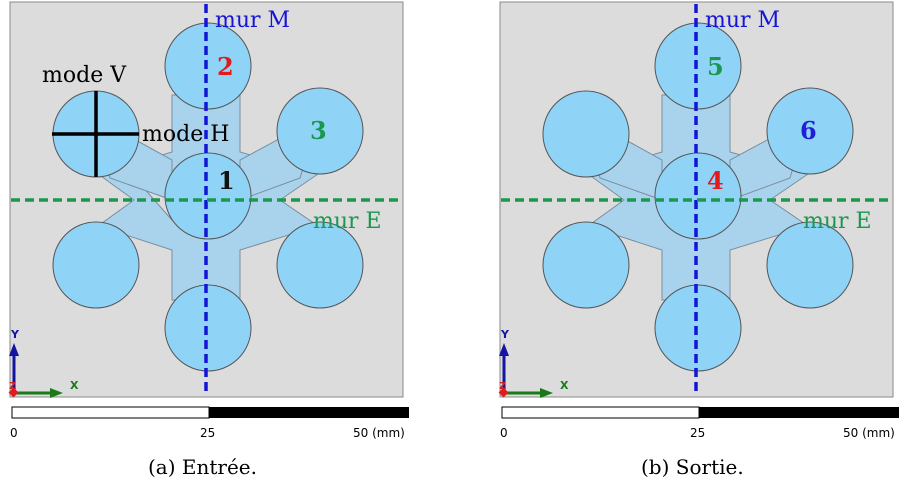 The height and width of the screenshot is (484, 905). I want to click on panel-a-wall-m-label: mur M, so click(252, 20).